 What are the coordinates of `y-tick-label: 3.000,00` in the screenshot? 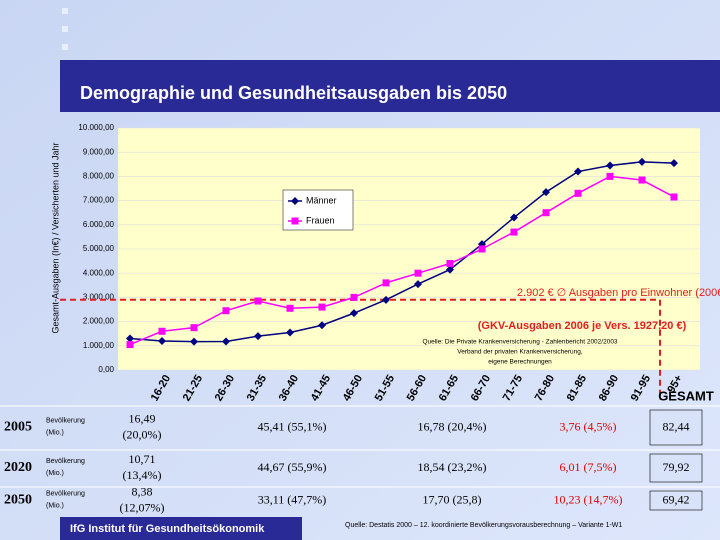 It's located at (99, 297).